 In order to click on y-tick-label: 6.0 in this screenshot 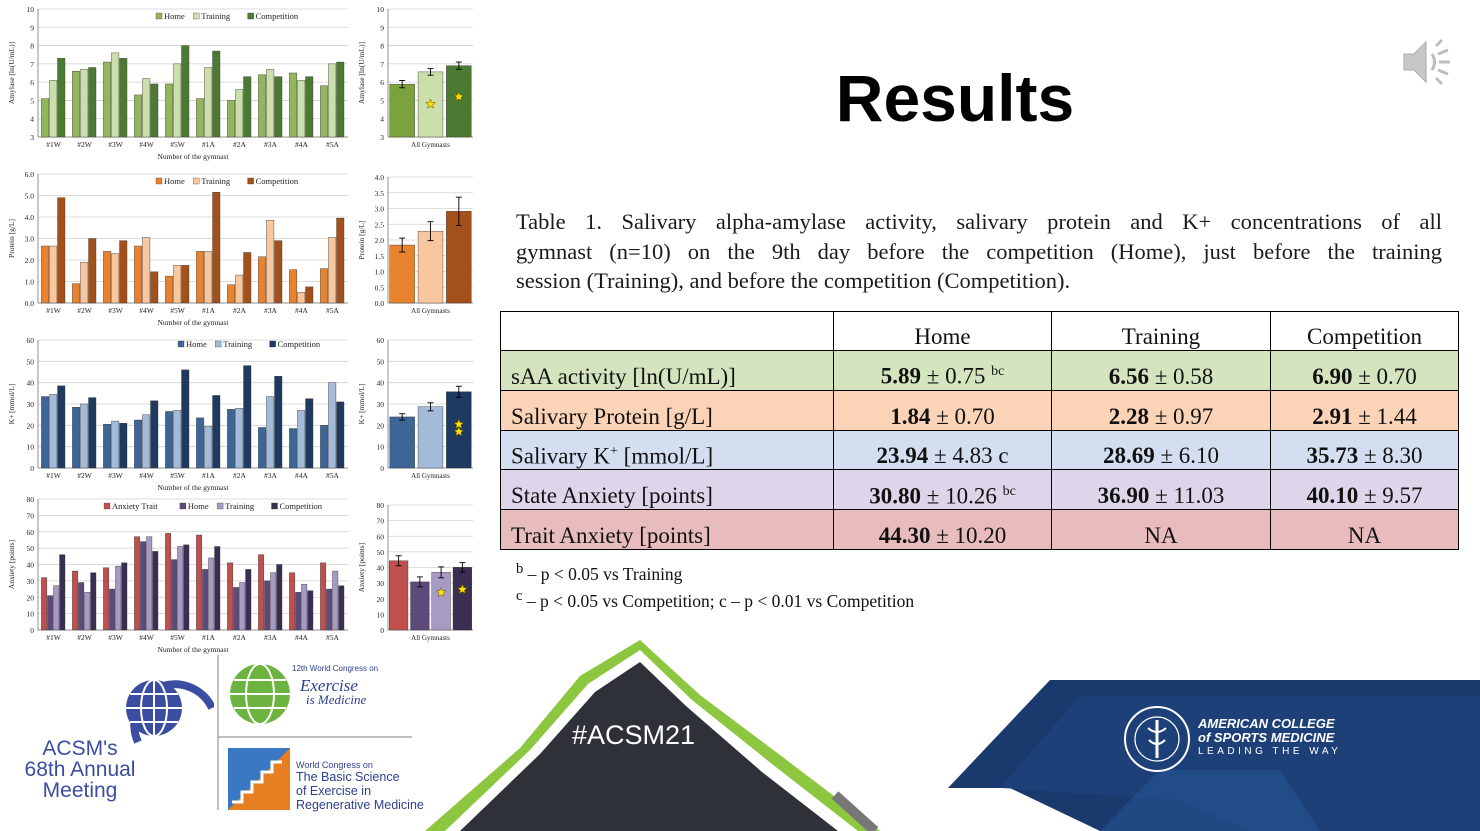, I will do `click(30, 174)`.